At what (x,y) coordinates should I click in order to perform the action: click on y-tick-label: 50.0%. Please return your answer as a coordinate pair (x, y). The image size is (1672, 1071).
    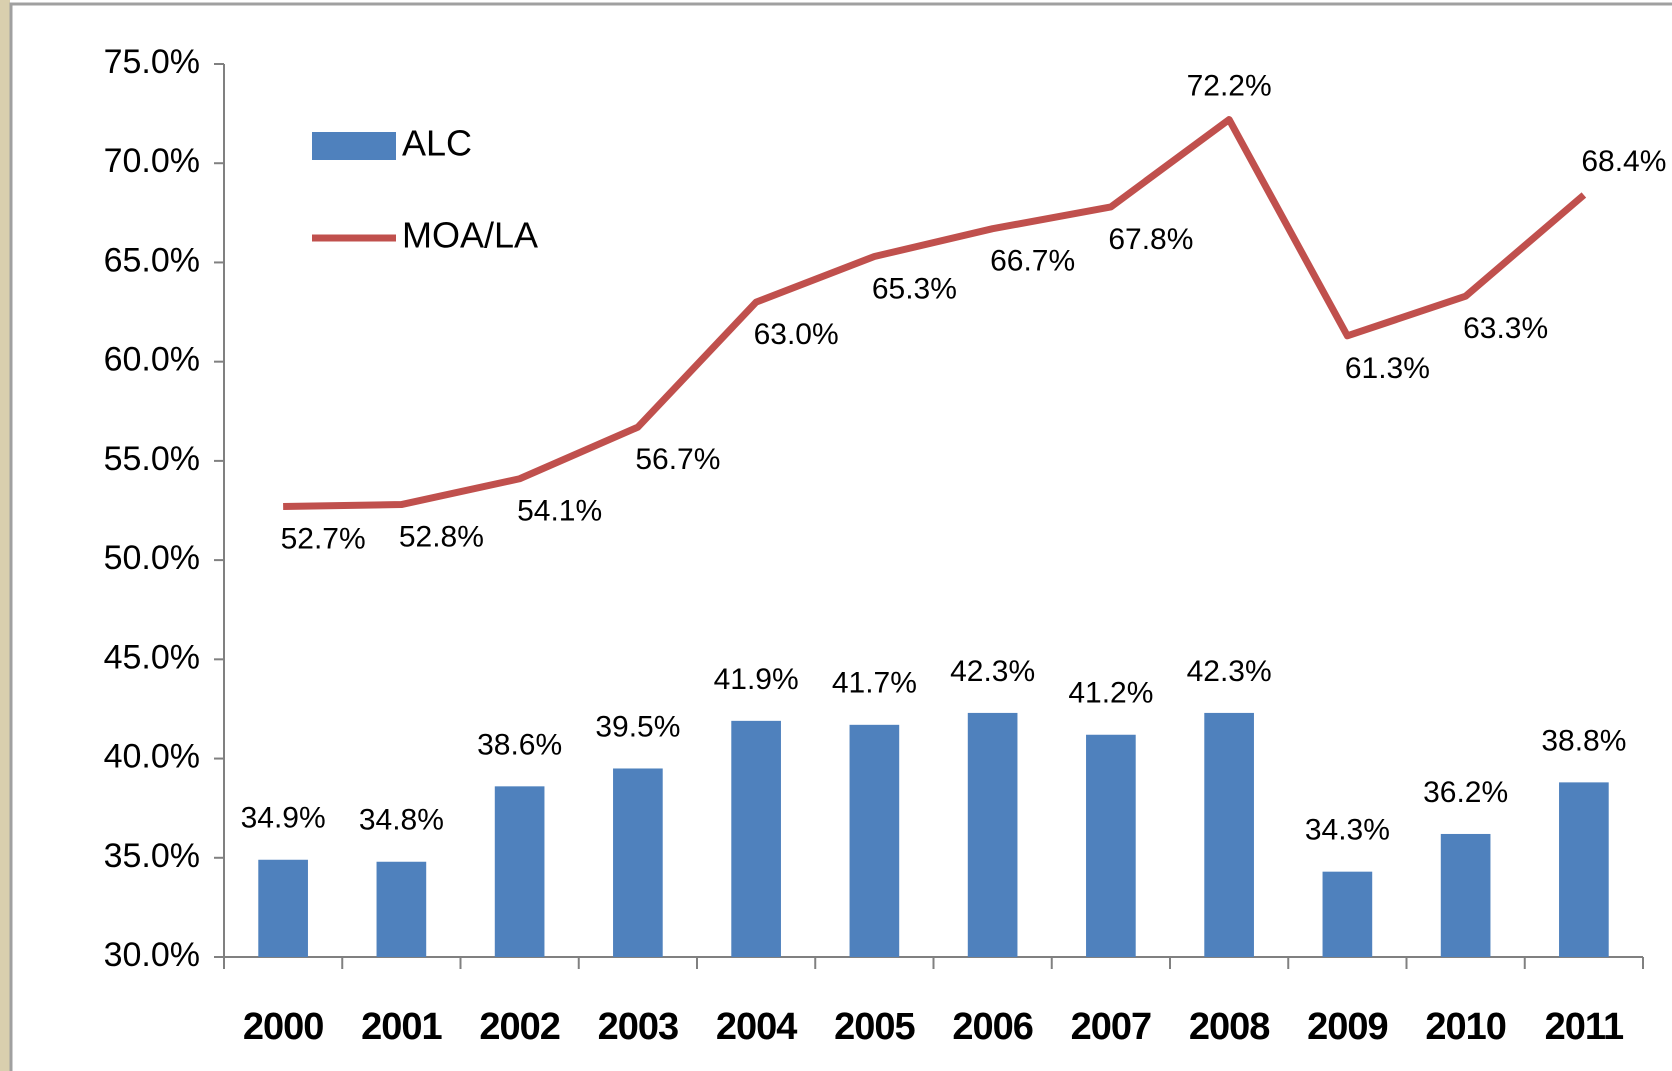
    Looking at the image, I should click on (152, 558).